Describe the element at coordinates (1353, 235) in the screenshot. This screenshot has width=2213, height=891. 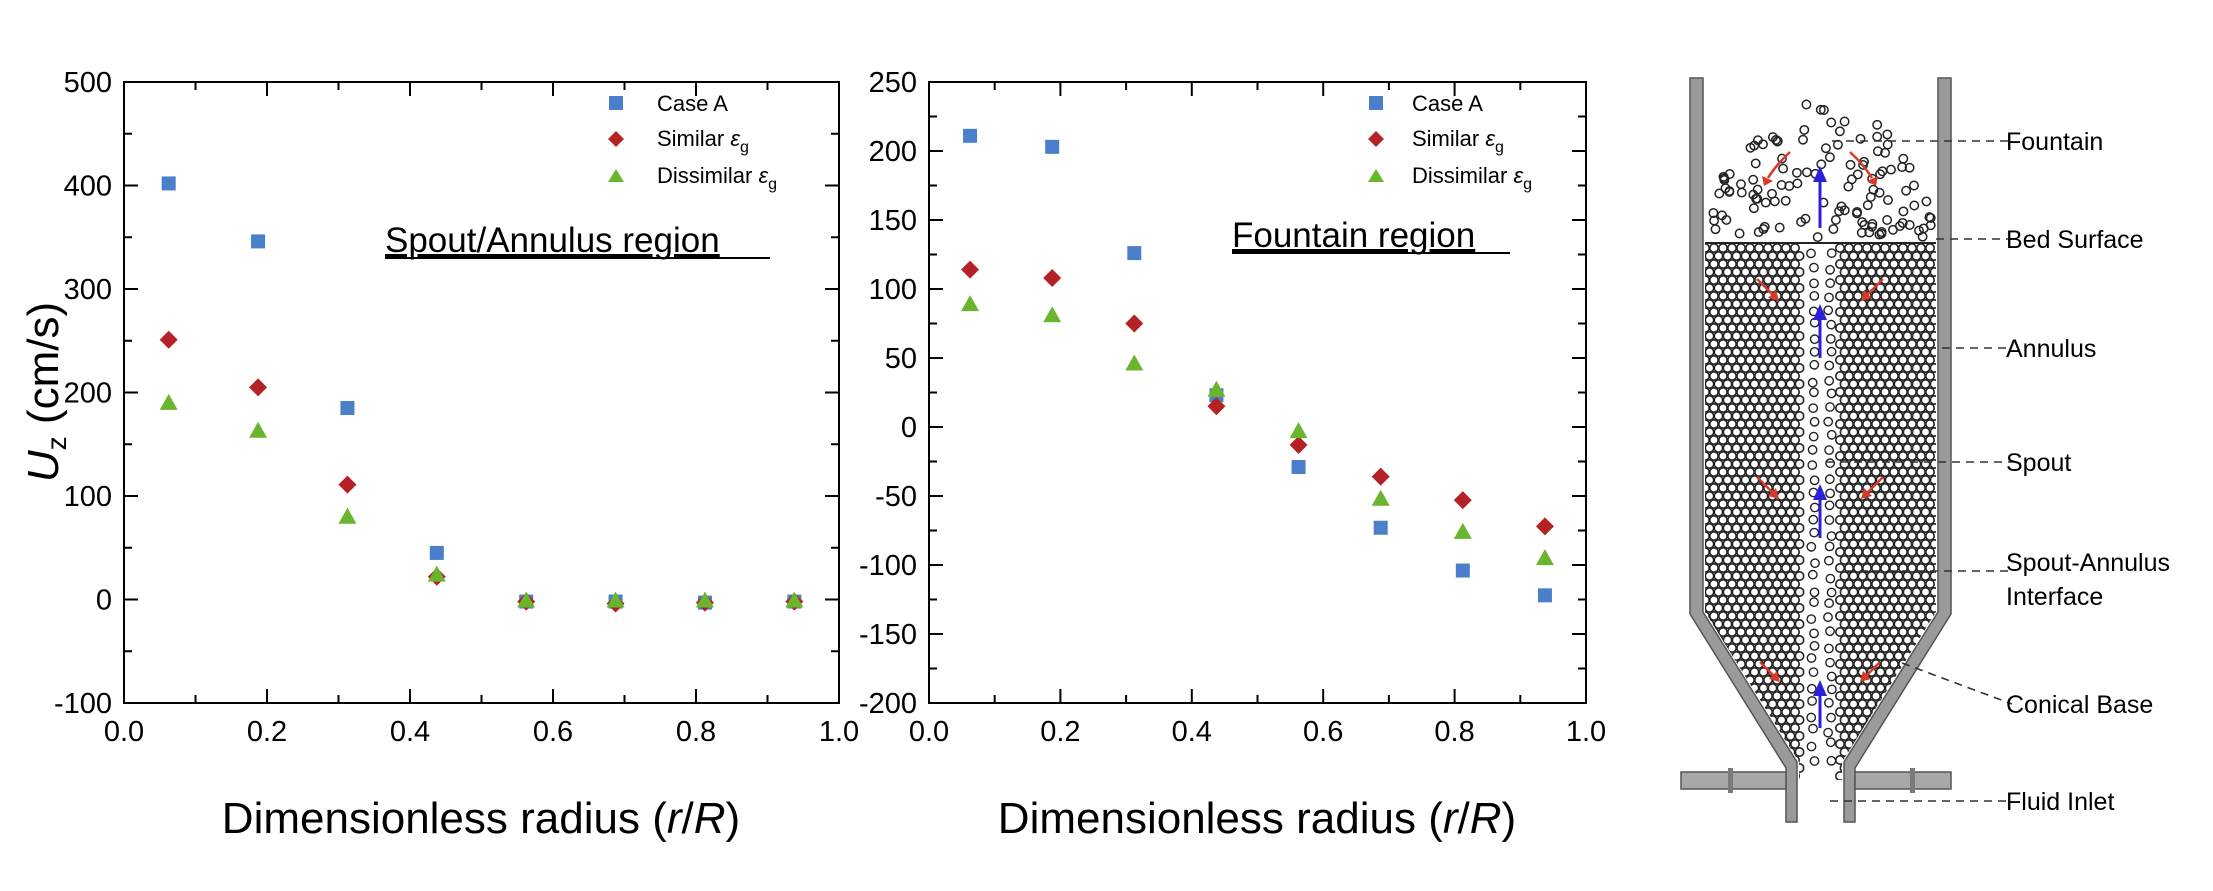
I see `region-annotation: Fountain region` at that location.